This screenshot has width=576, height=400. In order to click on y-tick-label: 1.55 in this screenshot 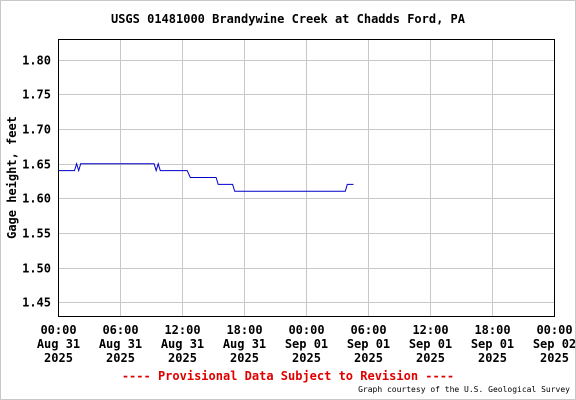, I will do `click(36, 234)`.